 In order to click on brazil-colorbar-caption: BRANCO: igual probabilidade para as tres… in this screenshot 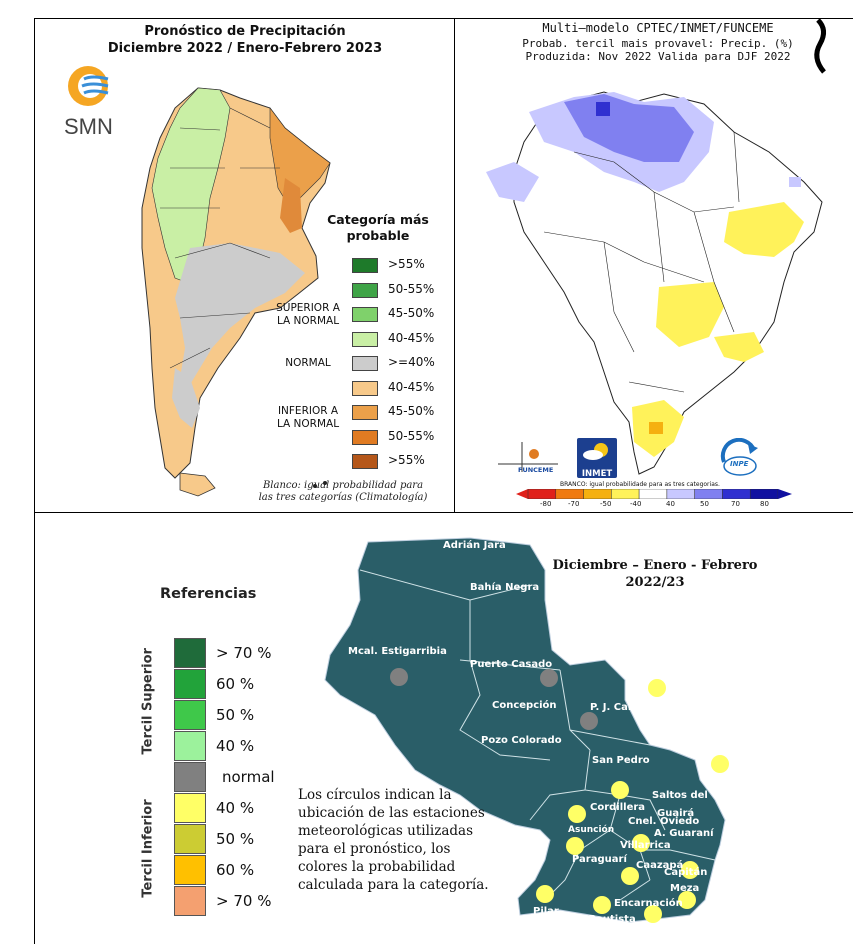, I will do `click(640, 484)`.